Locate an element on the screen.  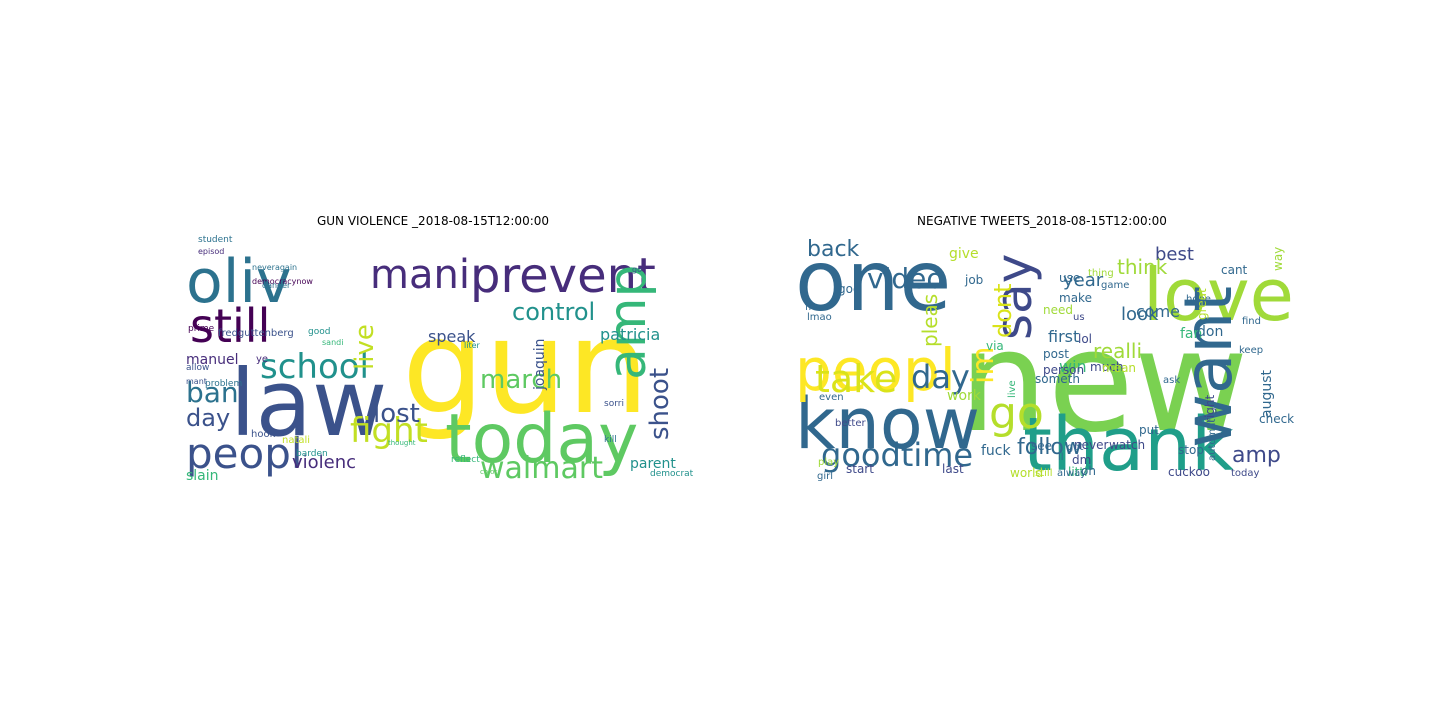
left-word-joaquin: joaquin is located at coordinates (540, 364).